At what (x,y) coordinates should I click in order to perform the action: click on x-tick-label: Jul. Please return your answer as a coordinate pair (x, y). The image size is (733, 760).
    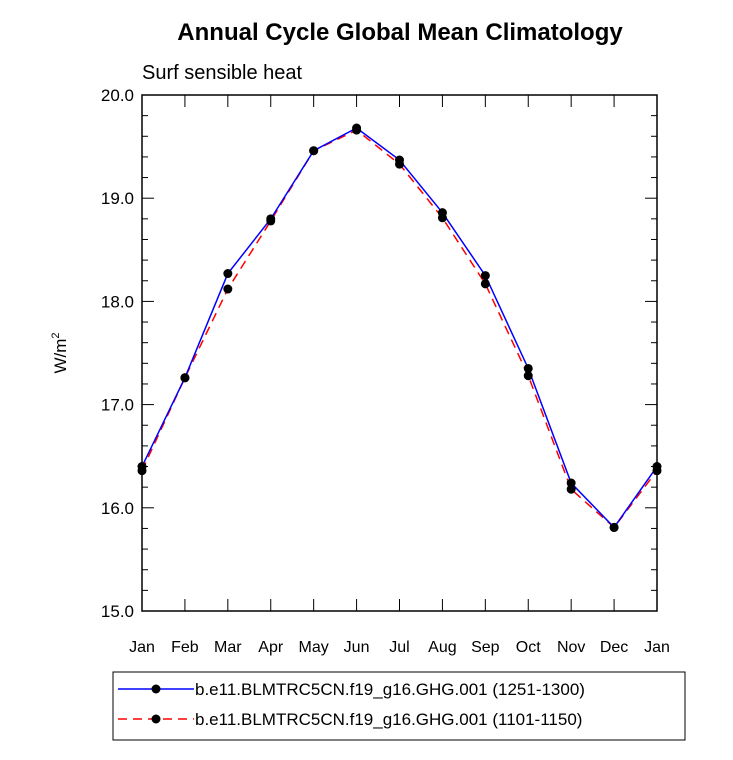
    Looking at the image, I should click on (399, 647).